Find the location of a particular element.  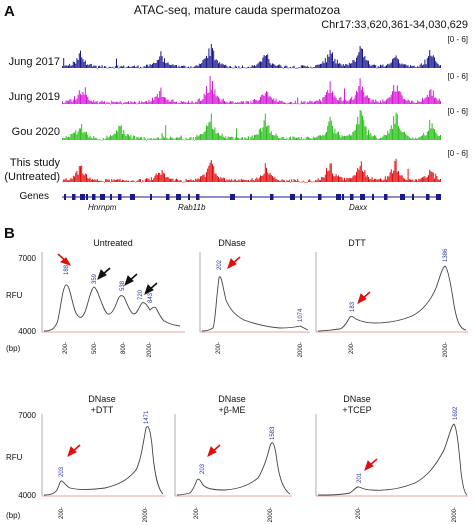

plot3-peak-label-1386: 1386 is located at coordinates (446, 255).